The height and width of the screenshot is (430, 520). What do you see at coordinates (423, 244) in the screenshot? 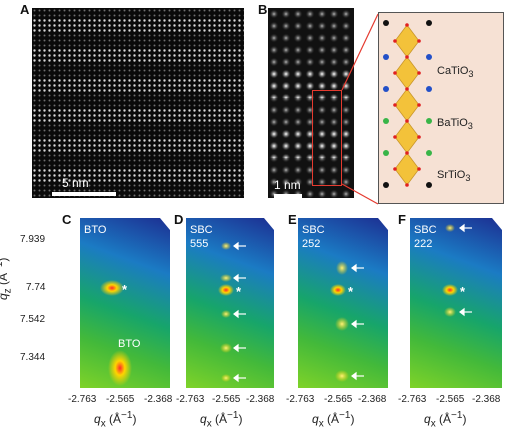
I see `sample-sub-f: 222` at bounding box center [423, 244].